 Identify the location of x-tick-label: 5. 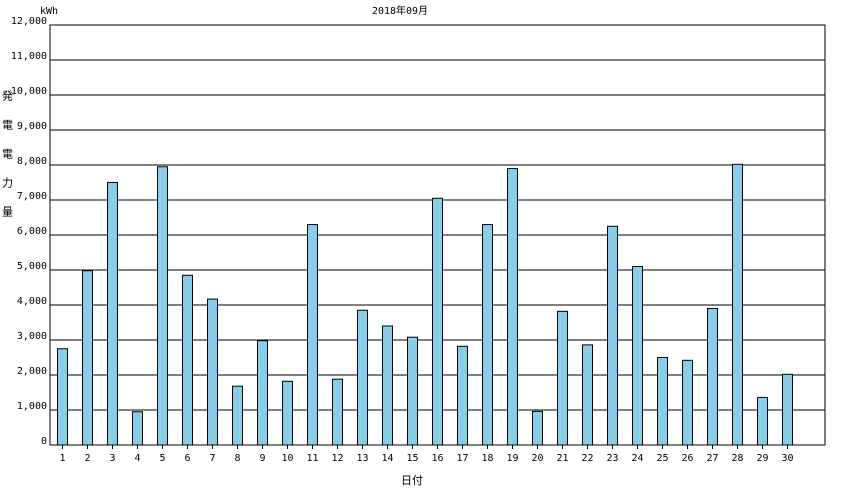
(162, 458).